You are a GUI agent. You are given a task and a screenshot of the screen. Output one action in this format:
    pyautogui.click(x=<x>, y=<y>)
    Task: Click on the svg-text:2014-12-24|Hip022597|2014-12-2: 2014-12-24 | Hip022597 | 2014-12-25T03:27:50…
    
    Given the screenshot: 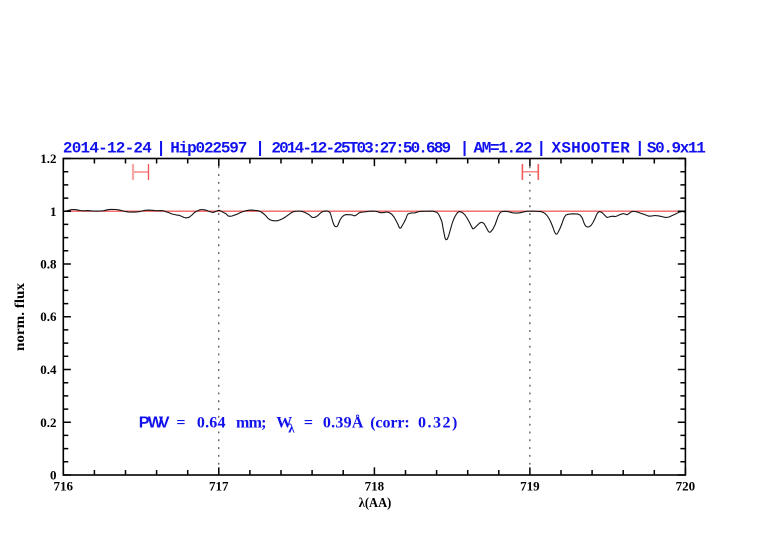 What is the action you would take?
    pyautogui.click(x=384, y=149)
    